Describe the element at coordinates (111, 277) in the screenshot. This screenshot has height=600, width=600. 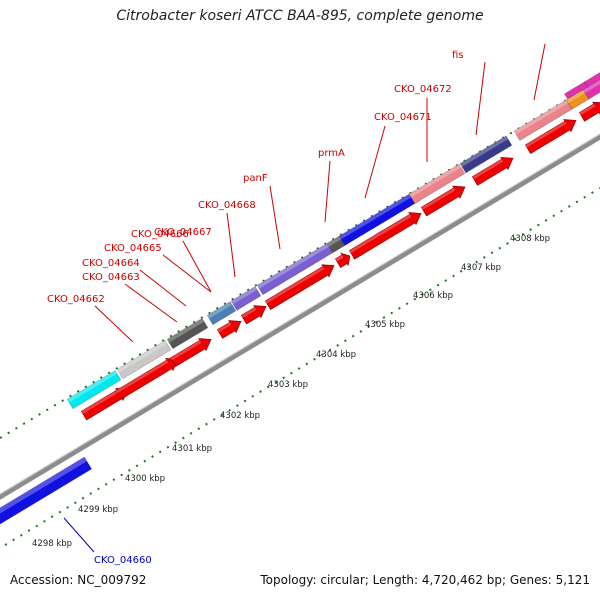
I see `gene-label-cko_04663: CKO_04663` at that location.